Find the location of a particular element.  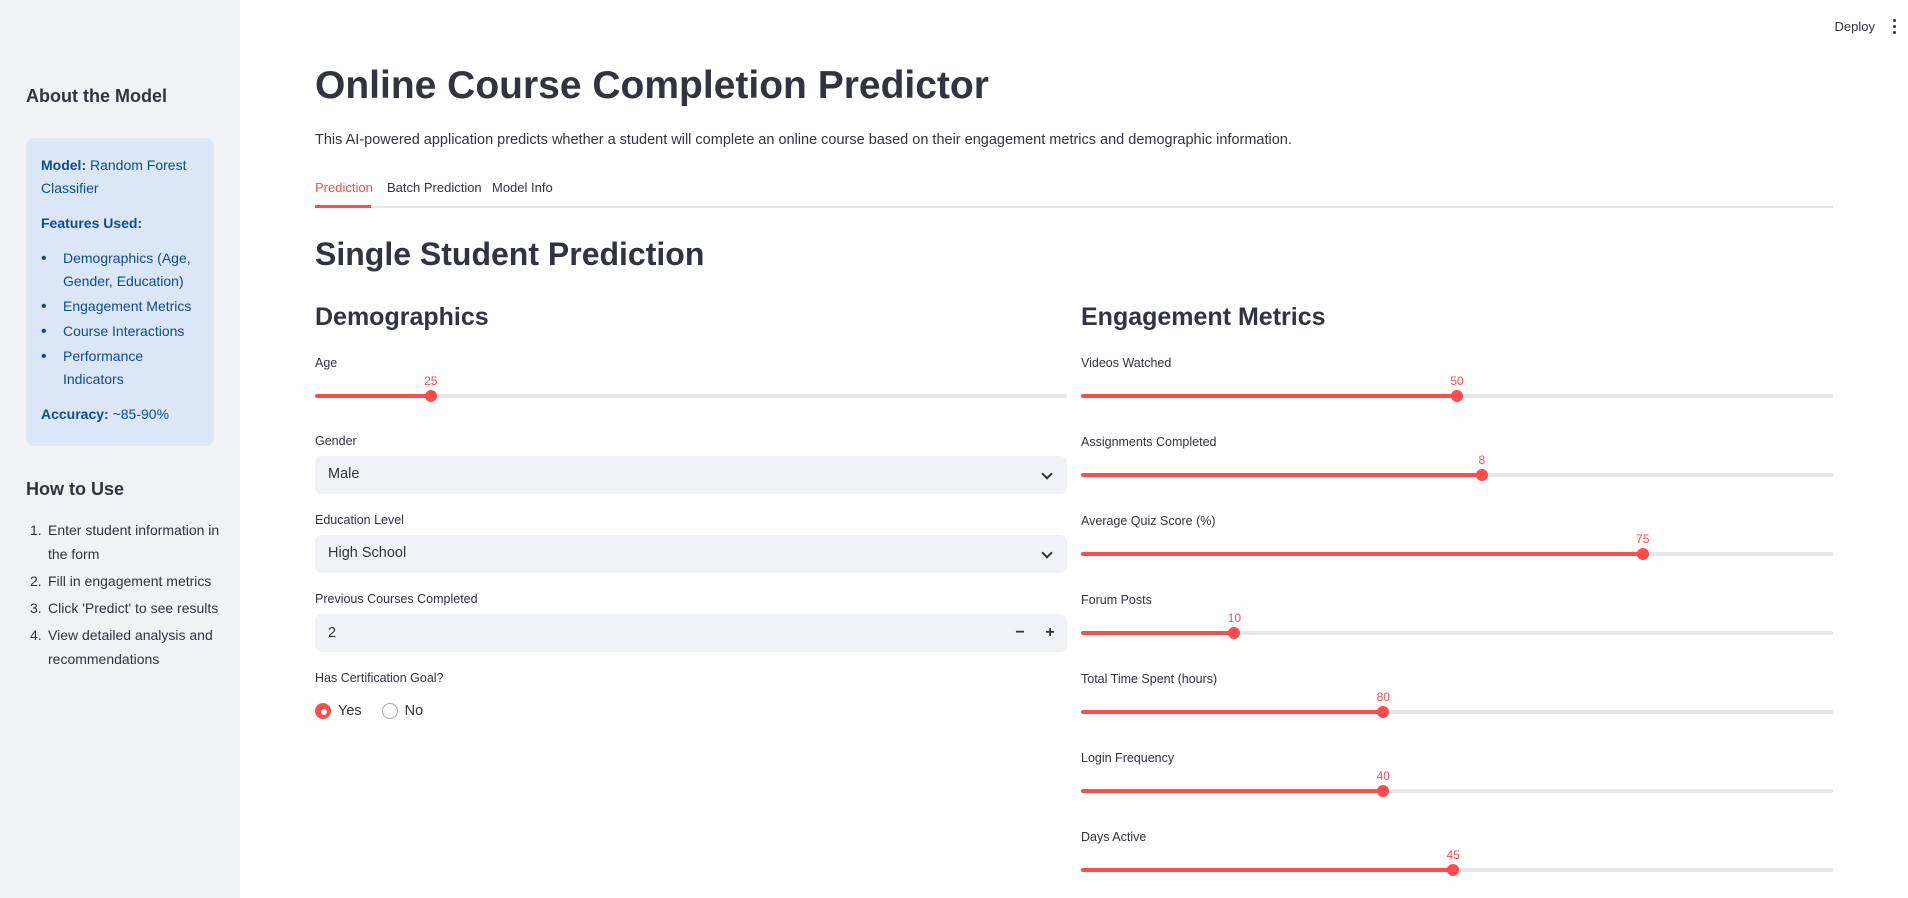

tab-bar: Prediction Batch Prediction Model Info is located at coordinates (1074, 190).